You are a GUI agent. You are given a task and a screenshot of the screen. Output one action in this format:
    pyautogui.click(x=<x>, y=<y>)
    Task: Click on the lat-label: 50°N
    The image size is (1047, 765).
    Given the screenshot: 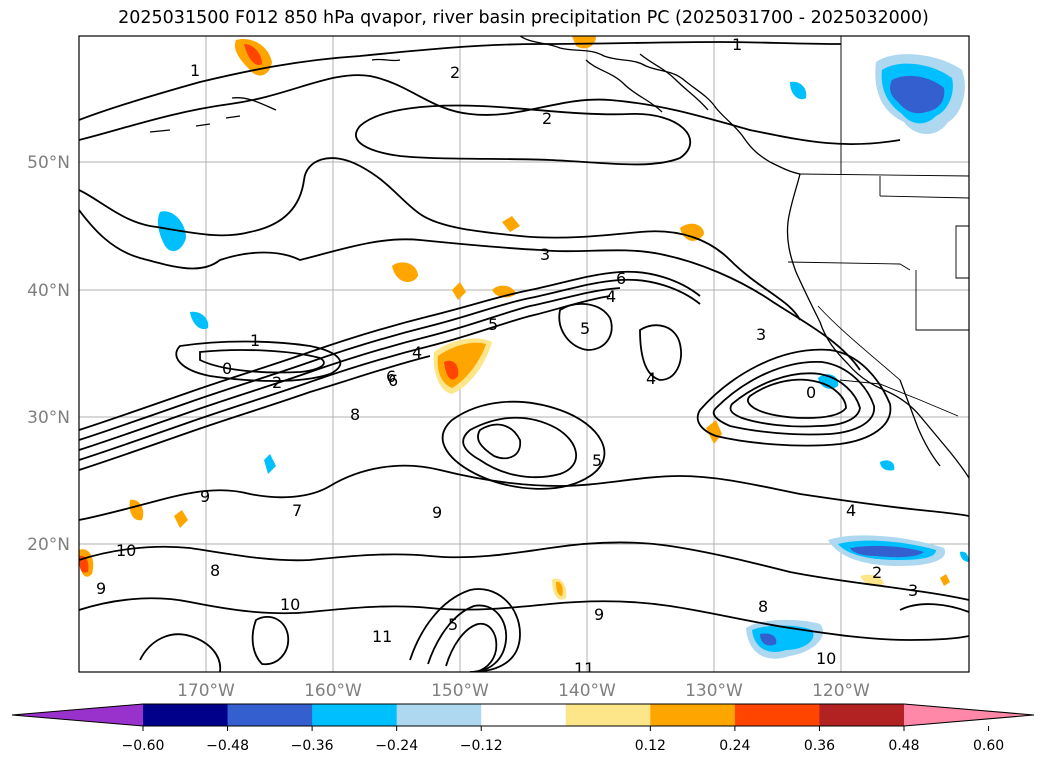 What is the action you would take?
    pyautogui.click(x=48, y=163)
    